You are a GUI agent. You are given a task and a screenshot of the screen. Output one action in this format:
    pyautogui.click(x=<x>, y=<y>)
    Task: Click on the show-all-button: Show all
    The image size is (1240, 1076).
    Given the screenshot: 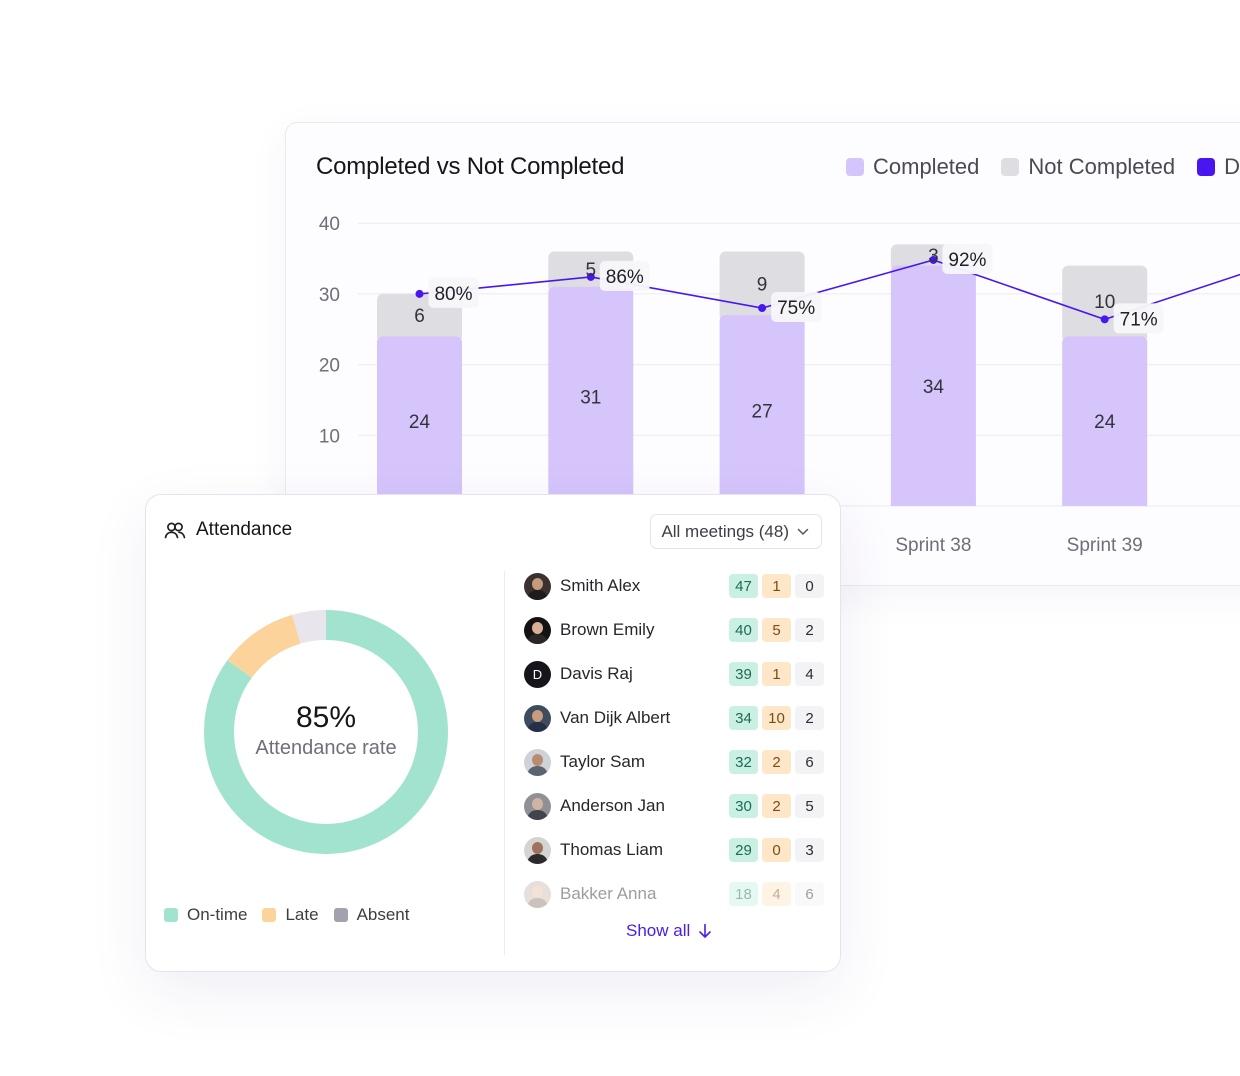 What is the action you would take?
    pyautogui.click(x=669, y=931)
    